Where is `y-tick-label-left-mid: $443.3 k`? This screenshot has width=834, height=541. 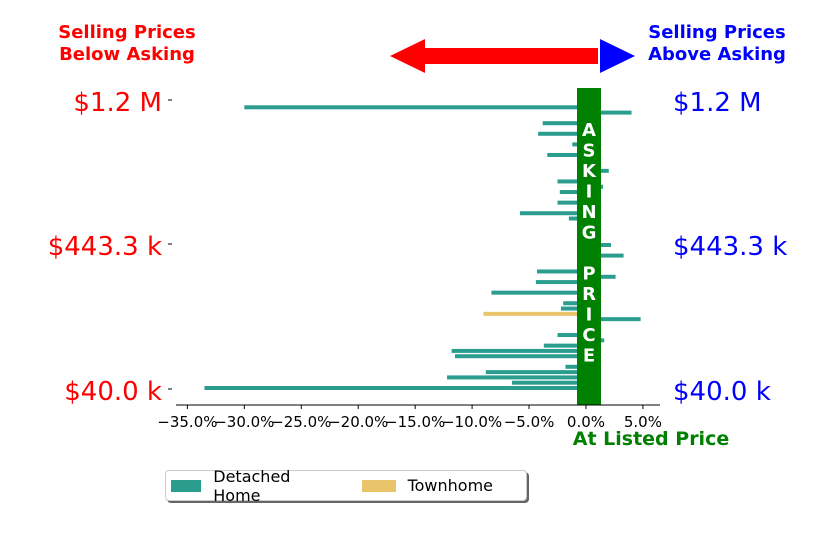 y-tick-label-left-mid: $443.3 k is located at coordinates (105, 247).